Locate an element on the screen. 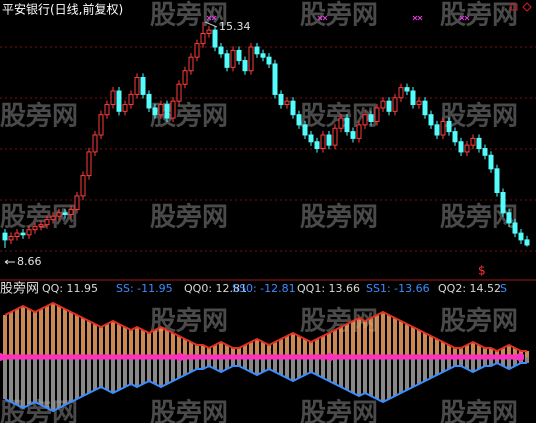  indicator-label: QQ0: 12.81 is located at coordinates (215, 288).